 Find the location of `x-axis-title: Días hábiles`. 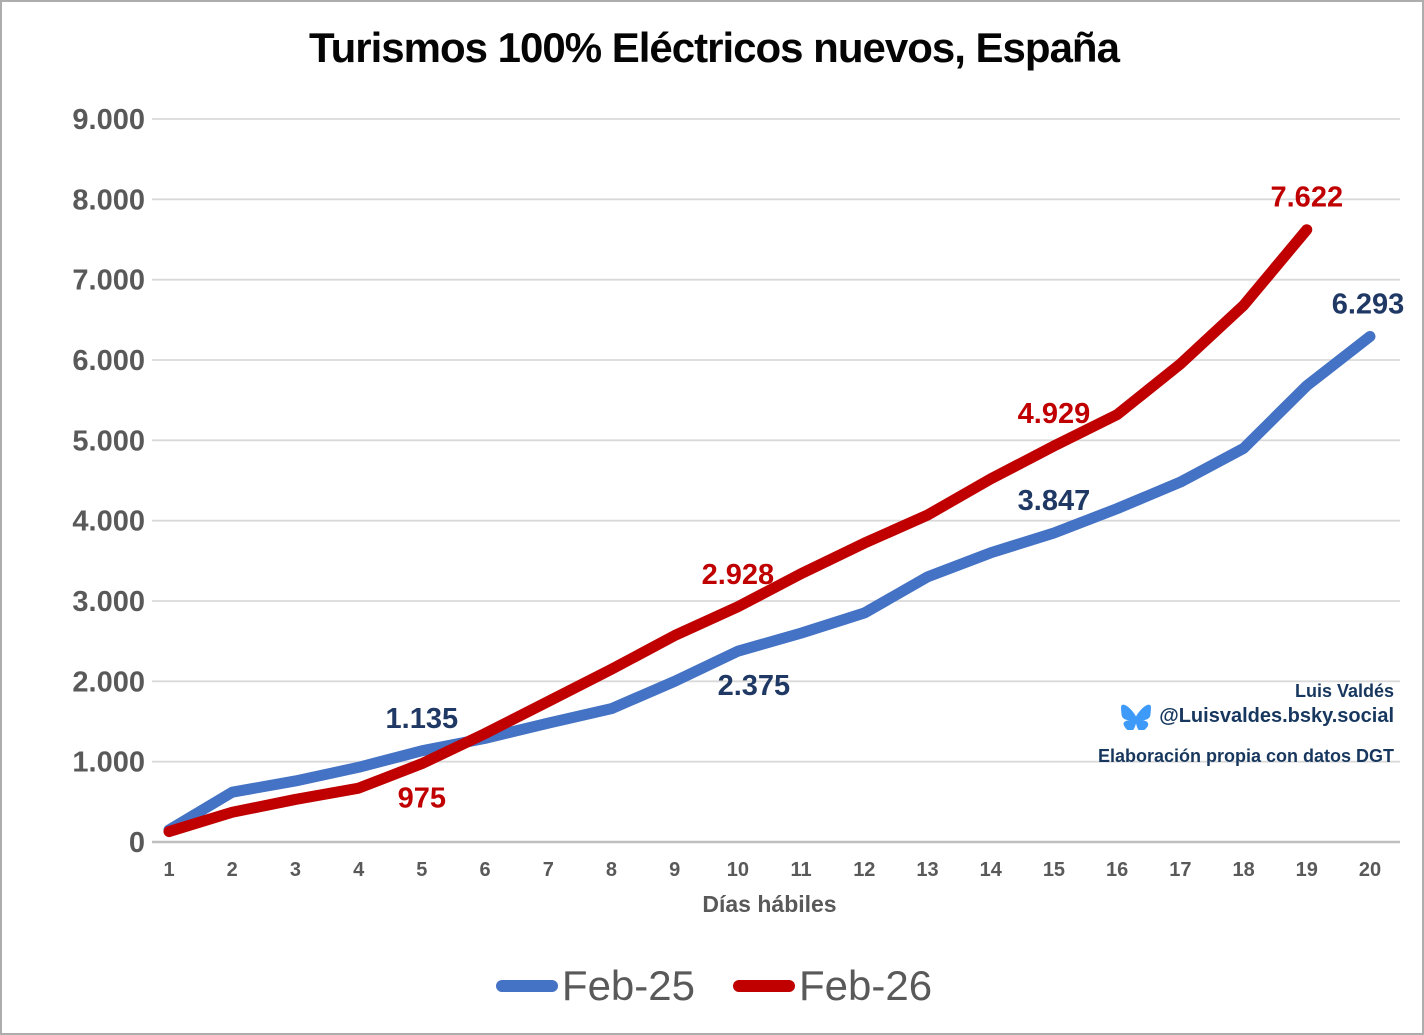

x-axis-title: Días hábiles is located at coordinates (769, 904).